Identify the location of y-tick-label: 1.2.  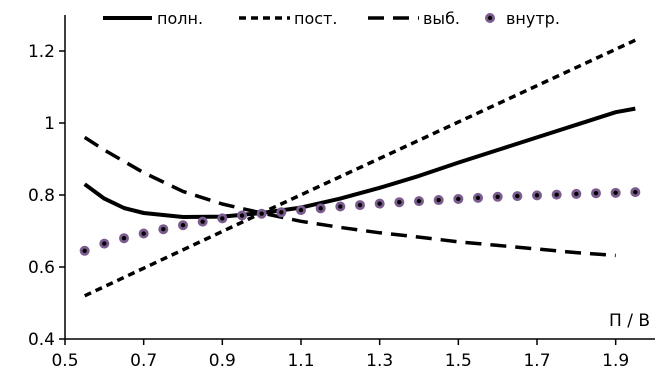
(41, 52).